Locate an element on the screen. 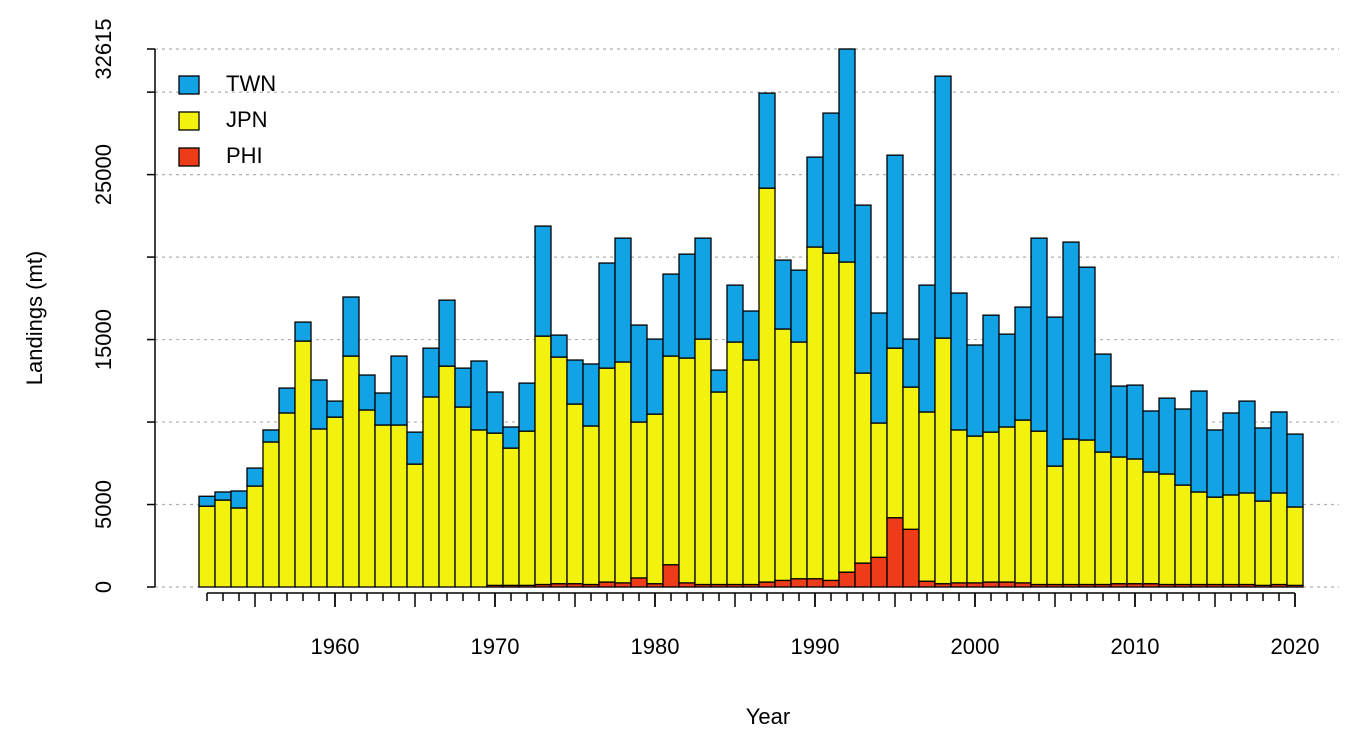 The height and width of the screenshot is (731, 1352). legend-label: PHI is located at coordinates (244, 155).